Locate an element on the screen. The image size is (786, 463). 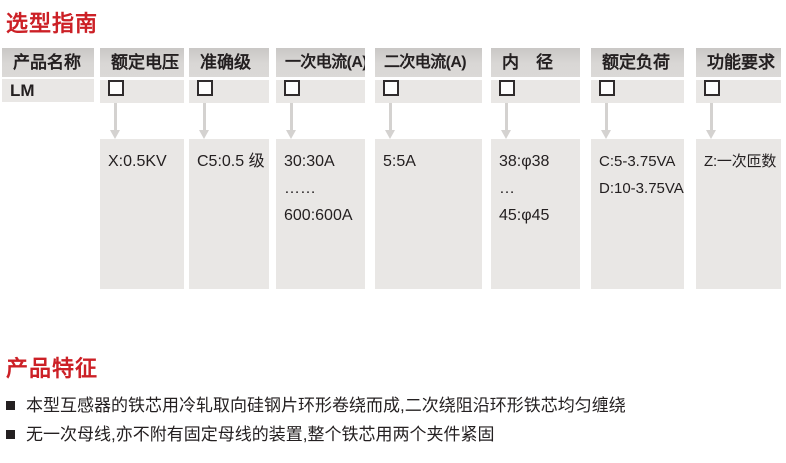
header-function-requirement: 功能要求 is located at coordinates (738, 62).